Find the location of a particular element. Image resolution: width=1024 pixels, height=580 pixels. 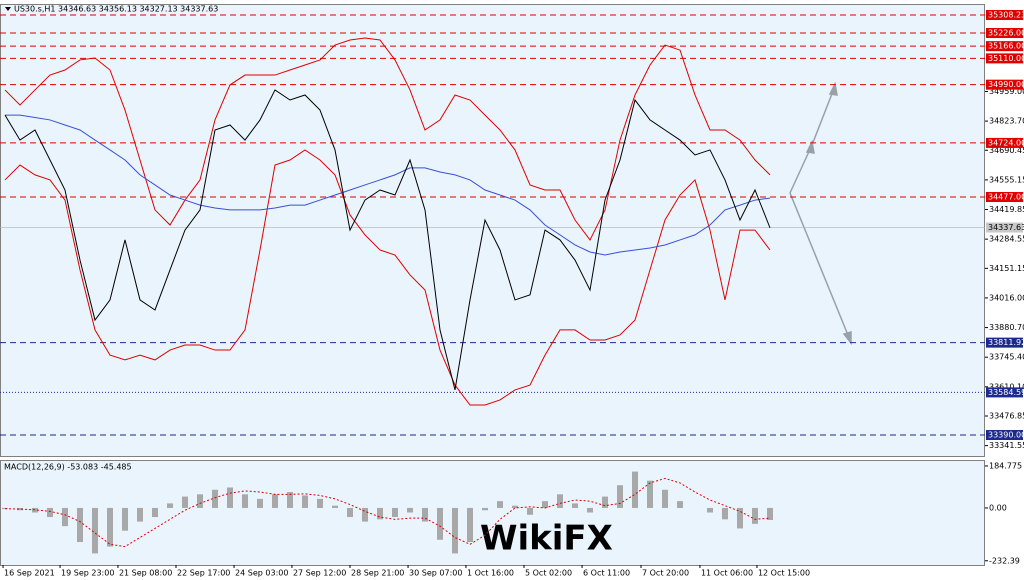

y-tick-label: 33880.70 is located at coordinates (1006, 327).